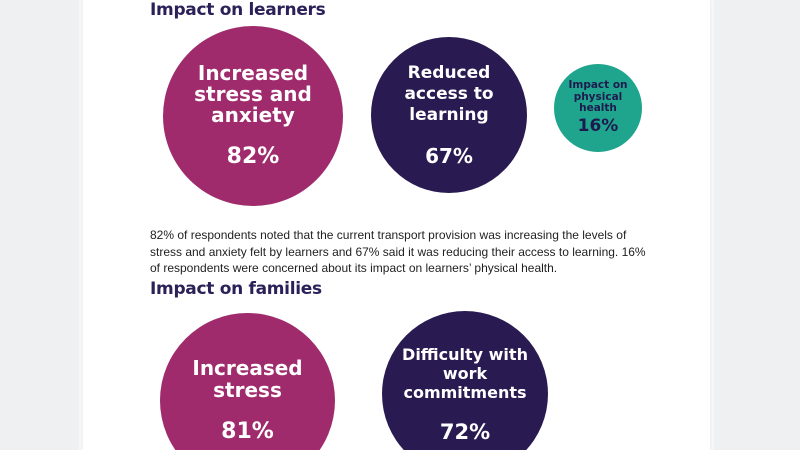  Describe the element at coordinates (465, 431) in the screenshot. I see `bubble-value: 72%` at that location.